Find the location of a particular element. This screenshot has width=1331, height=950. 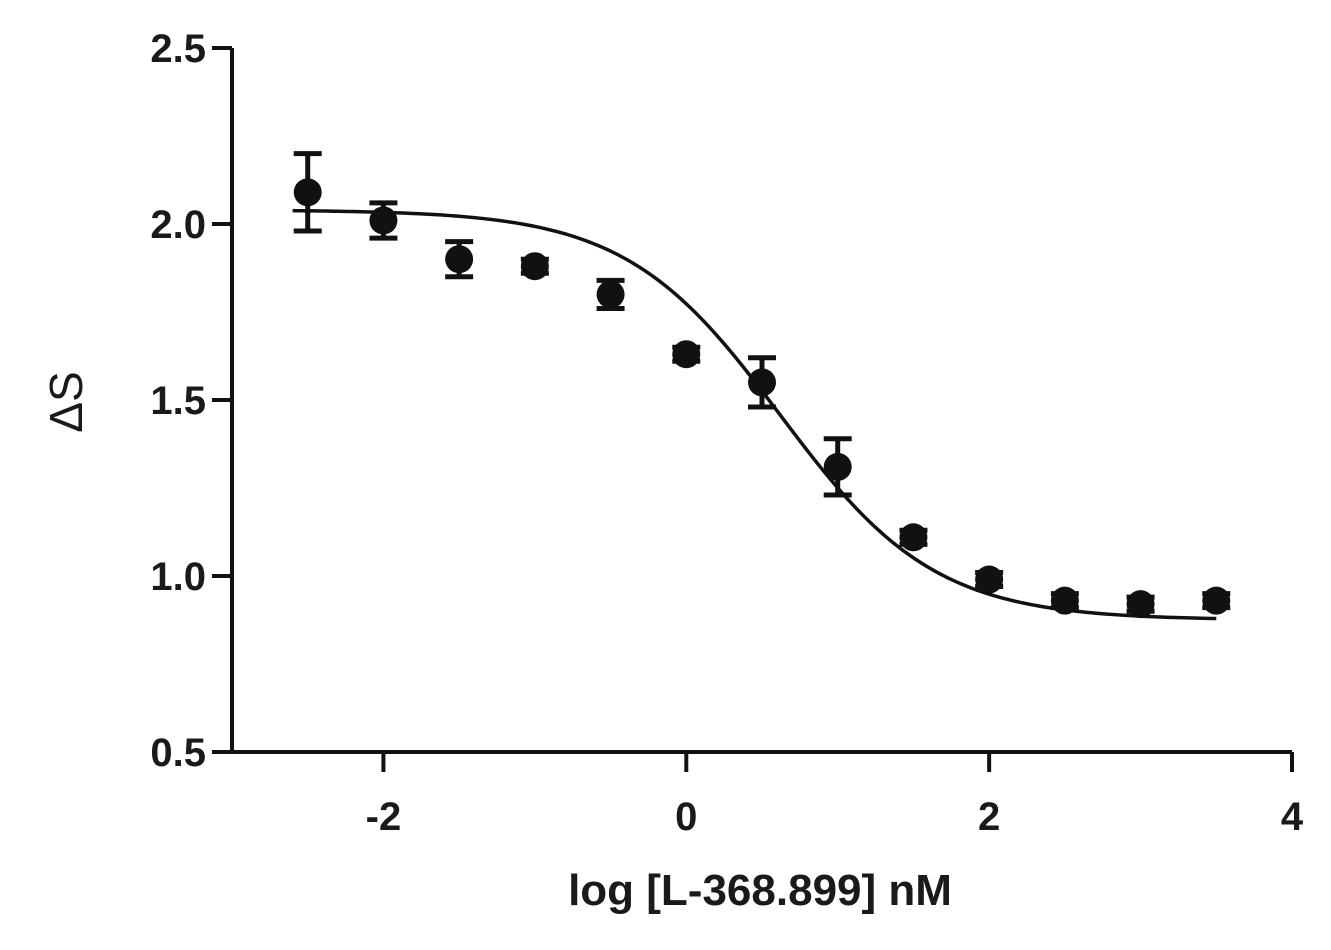

y-tick-label: 1.0 is located at coordinates (178, 577).